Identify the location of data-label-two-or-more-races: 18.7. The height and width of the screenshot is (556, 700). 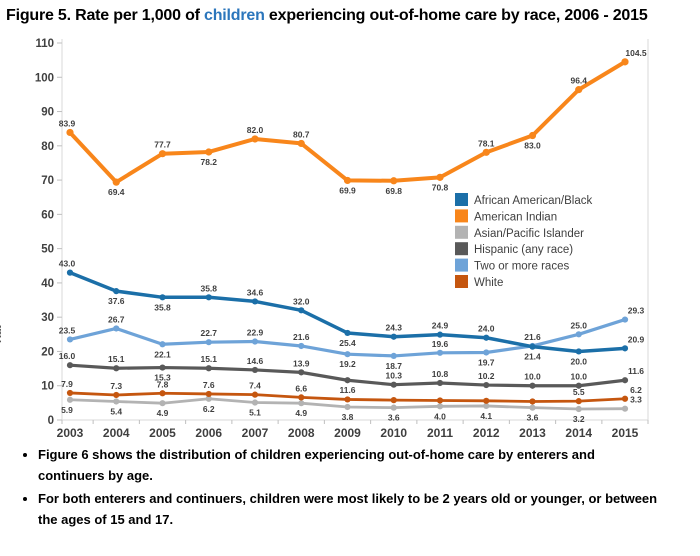
(393, 366).